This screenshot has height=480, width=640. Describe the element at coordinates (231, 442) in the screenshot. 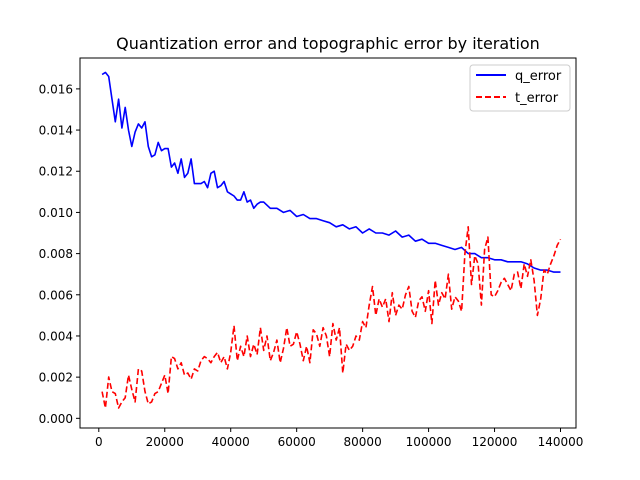

I see `x-tick-label: 40000` at that location.